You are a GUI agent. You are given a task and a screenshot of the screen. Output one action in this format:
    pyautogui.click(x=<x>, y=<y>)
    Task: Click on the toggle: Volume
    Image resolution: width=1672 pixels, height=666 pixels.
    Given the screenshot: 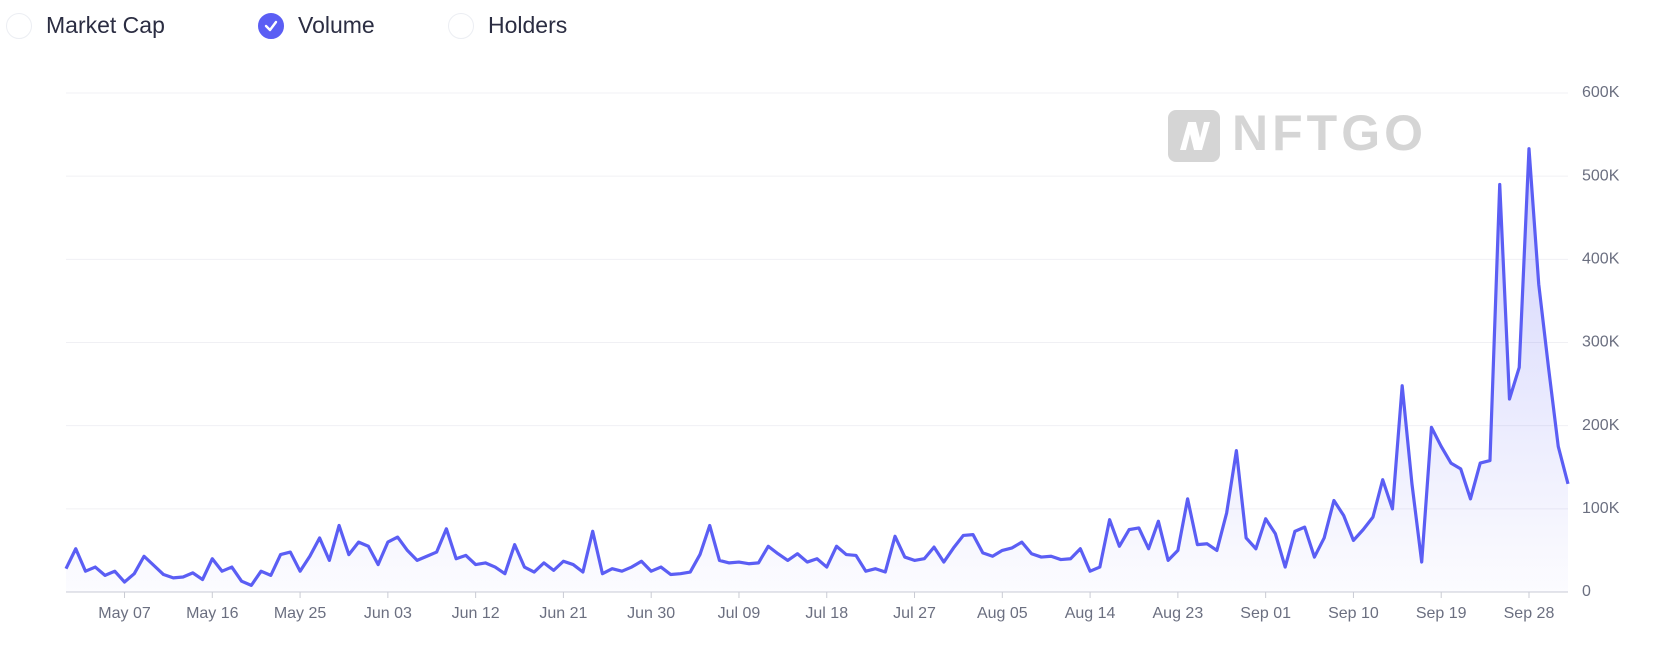 What is the action you would take?
    pyautogui.click(x=353, y=25)
    